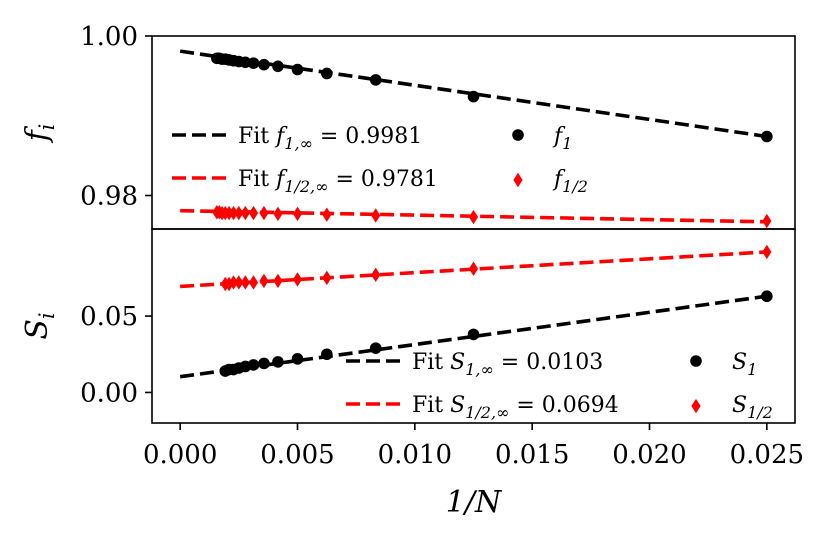 This screenshot has height=554, width=829. What do you see at coordinates (39, 134) in the screenshot?
I see `top-ylabel: fi` at bounding box center [39, 134].